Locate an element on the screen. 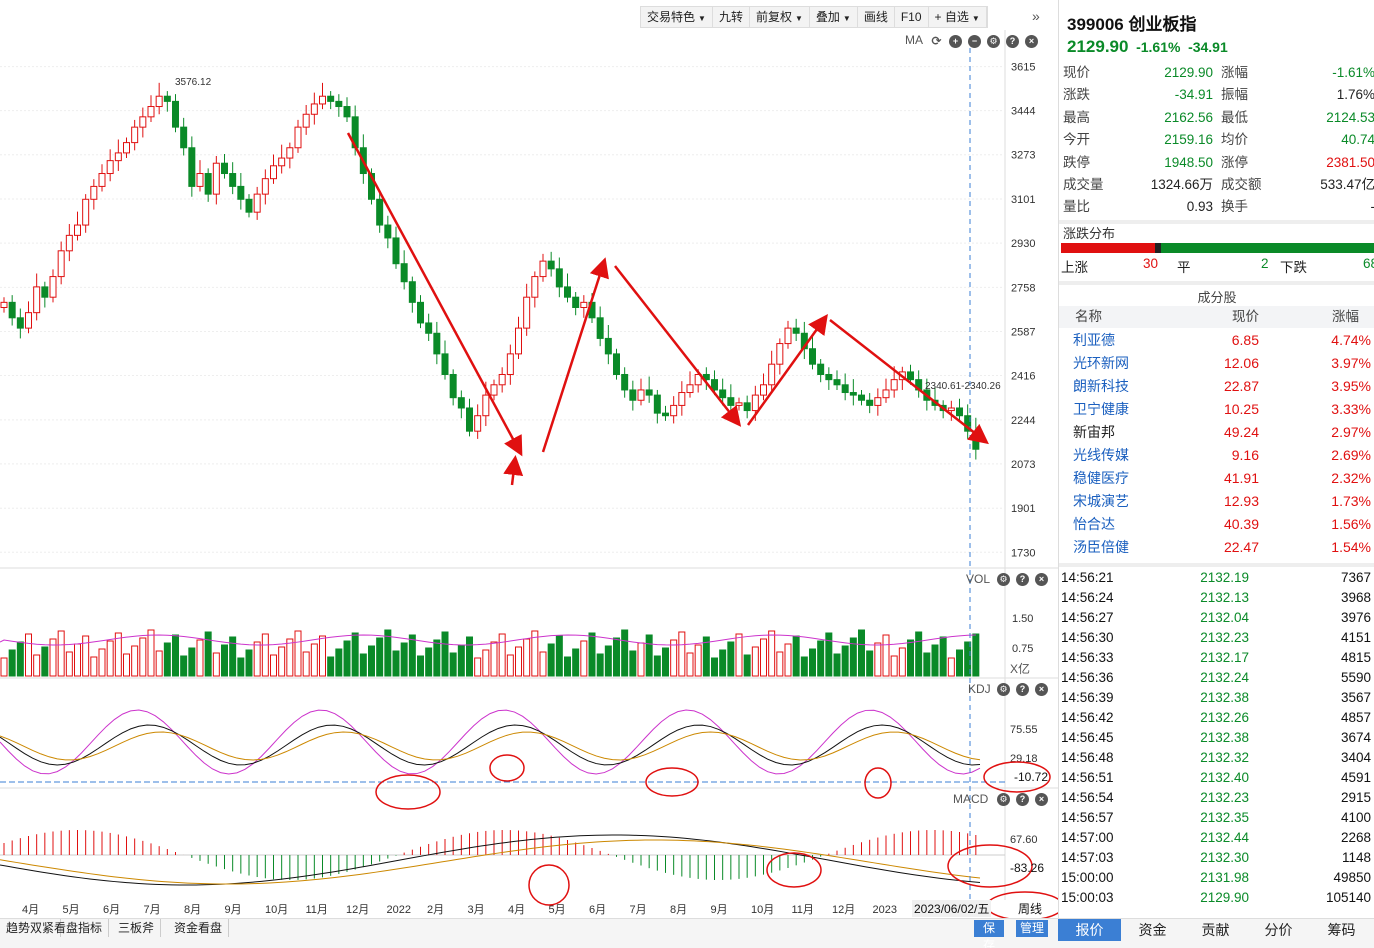 Image resolution: width=1374 pixels, height=948 pixels. stock-name: 怡合达 is located at coordinates (1094, 524).